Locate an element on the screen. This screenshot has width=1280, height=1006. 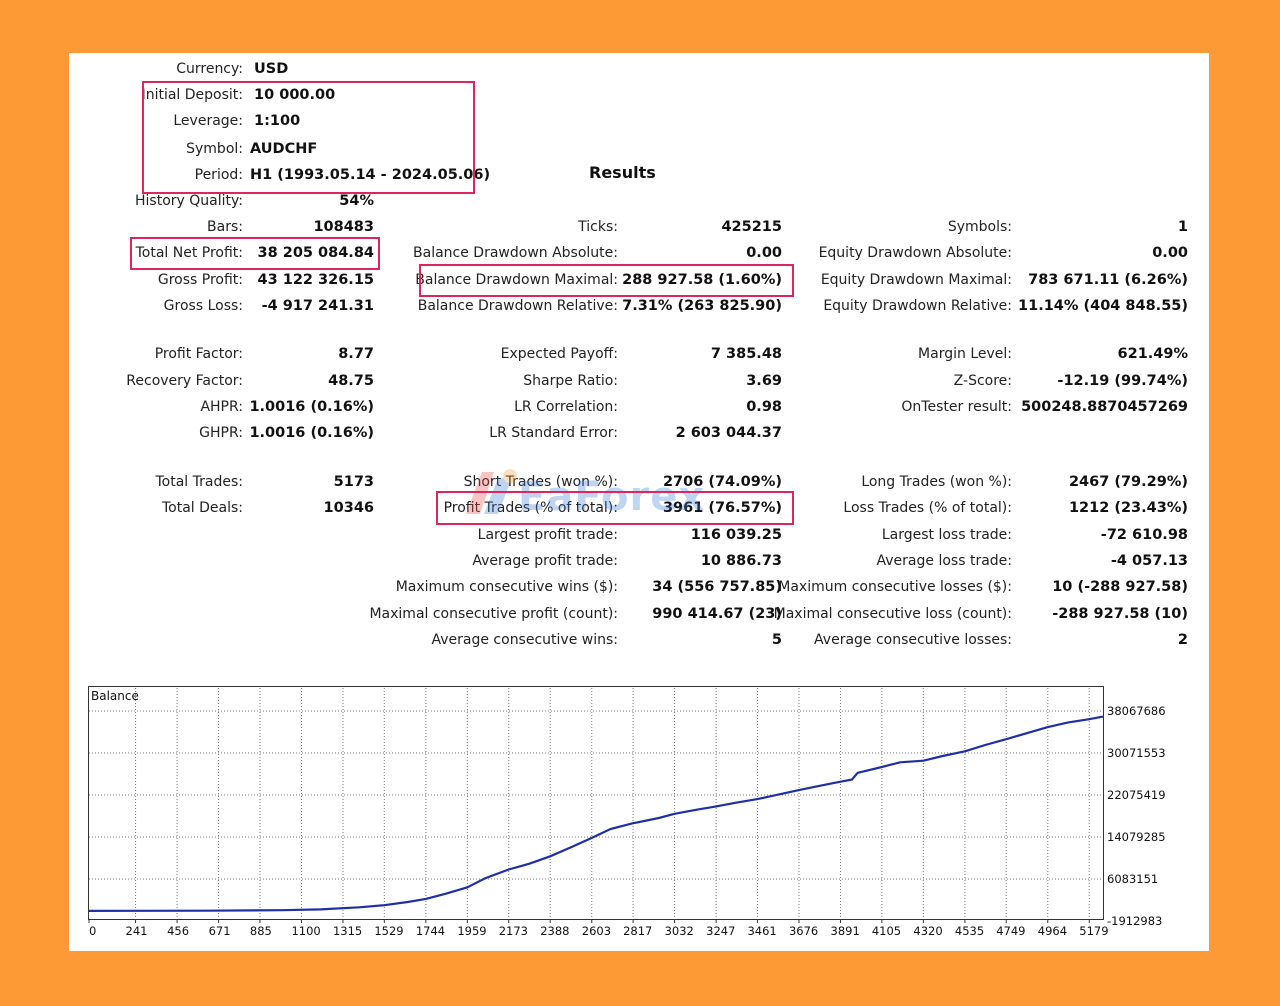
total-trades-label: Total Trades: is located at coordinates (199, 482).